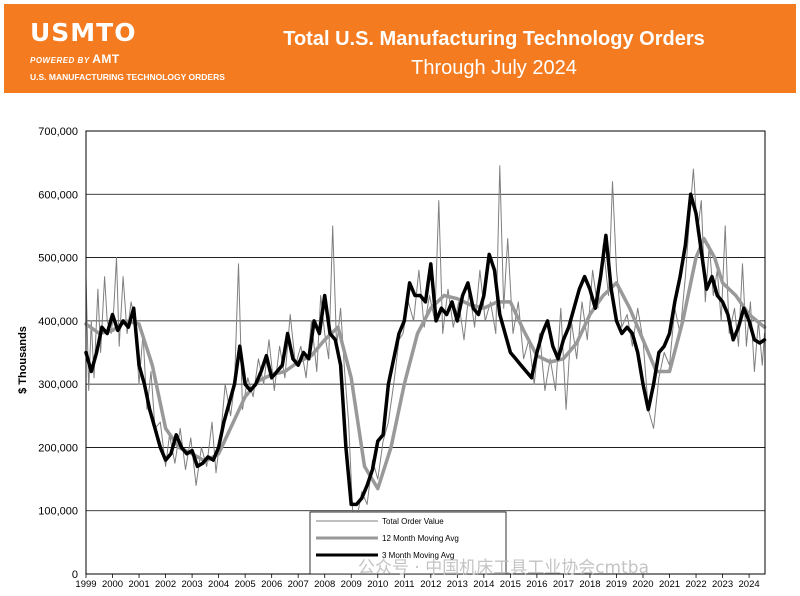 Image resolution: width=800 pixels, height=596 pixels. I want to click on y-axis-label: $ Thousands, so click(23, 360).